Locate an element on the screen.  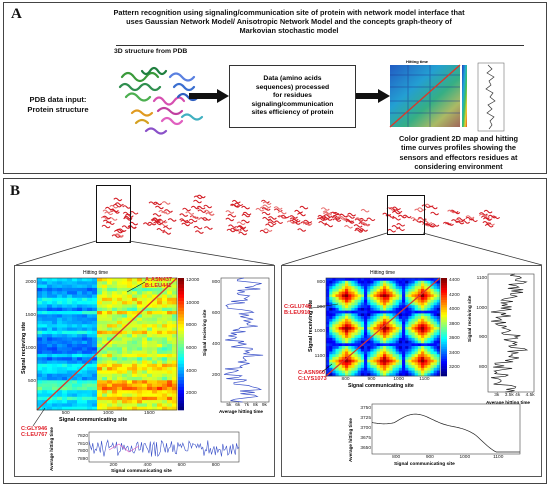
left-annotation-pointers is located at coordinates (89, 354).